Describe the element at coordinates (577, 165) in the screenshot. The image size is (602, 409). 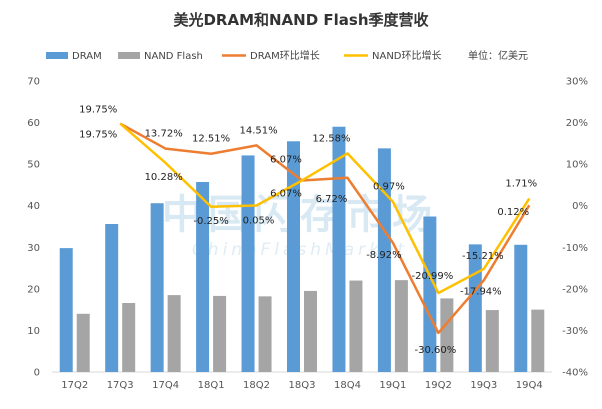
I see `y-right-tick-label: 10%` at that location.